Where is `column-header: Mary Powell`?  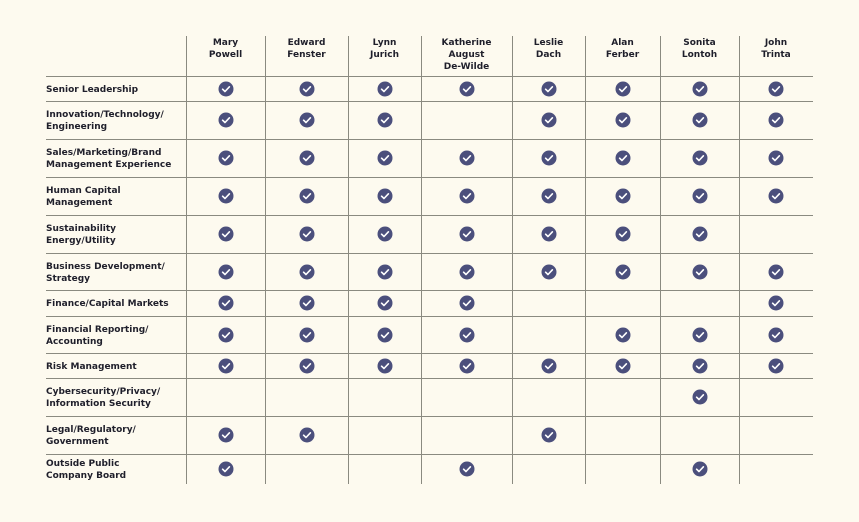 column-header: Mary Powell is located at coordinates (225, 49).